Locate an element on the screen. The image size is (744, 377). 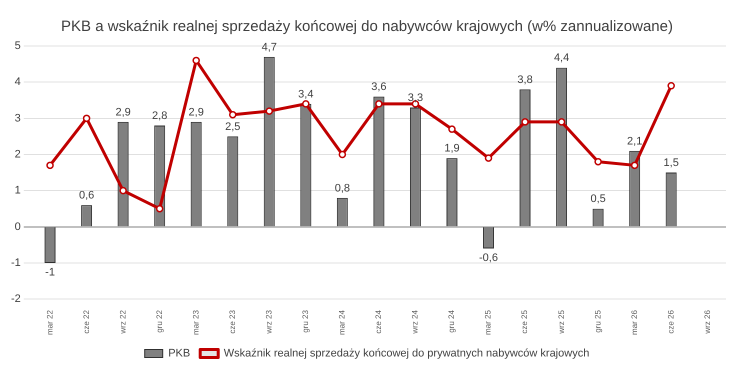
y-tick-label: -1 is located at coordinates (16, 262).